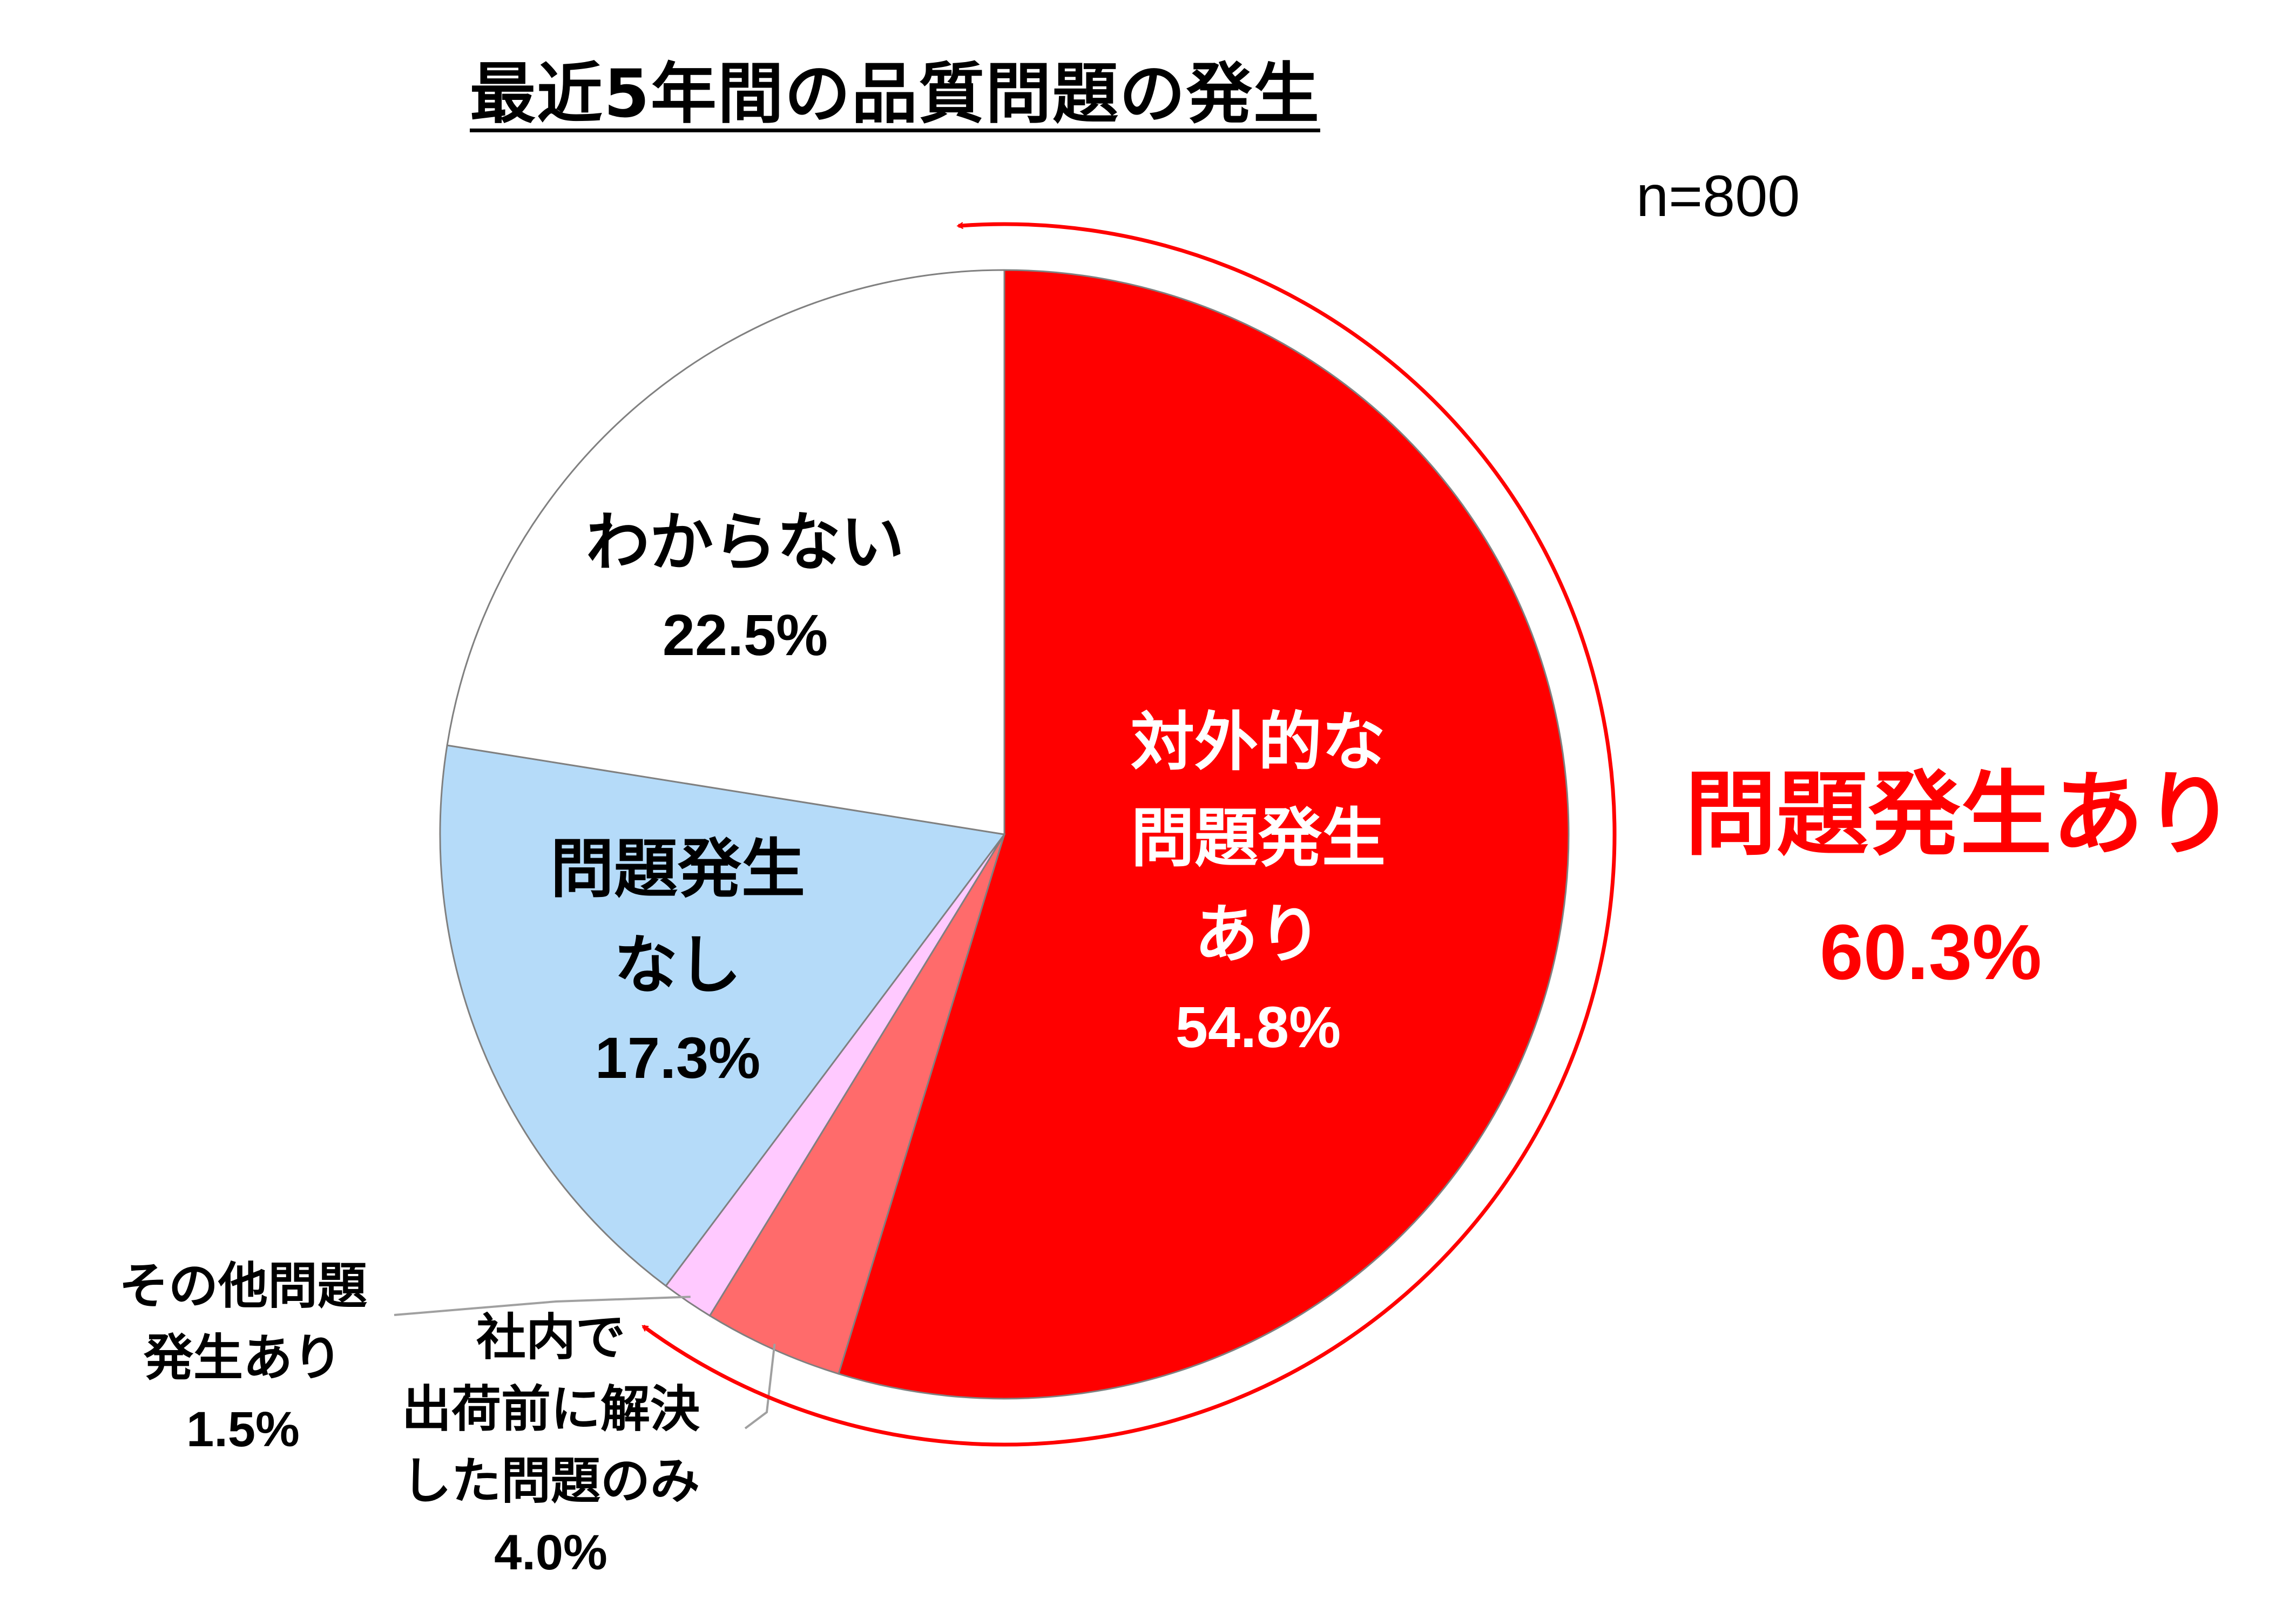  What do you see at coordinates (550, 1481) in the screenshot?
I see `slice-label-internal-line-3: した問題のみ` at bounding box center [550, 1481].